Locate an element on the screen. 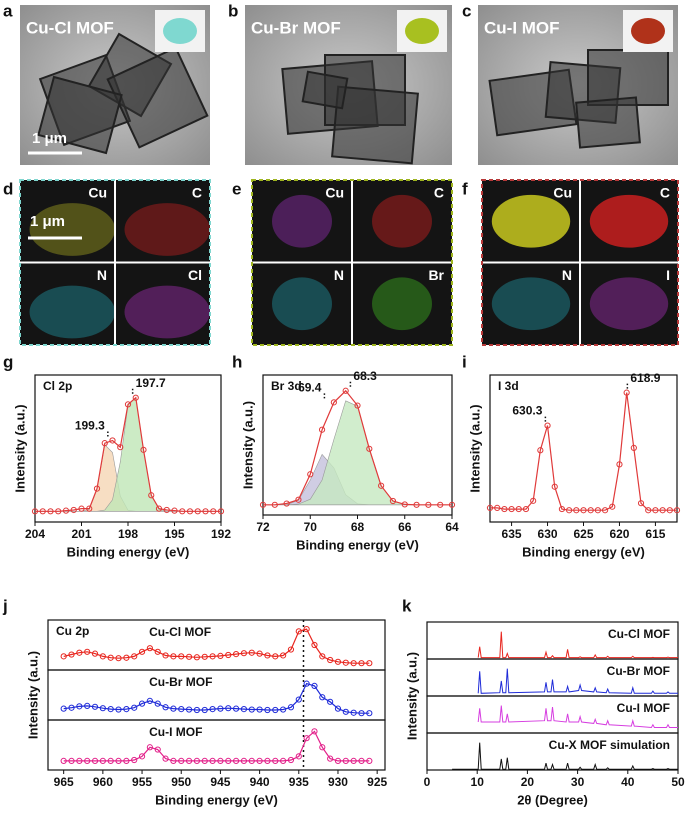  eds-border is located at coordinates (115, 262).